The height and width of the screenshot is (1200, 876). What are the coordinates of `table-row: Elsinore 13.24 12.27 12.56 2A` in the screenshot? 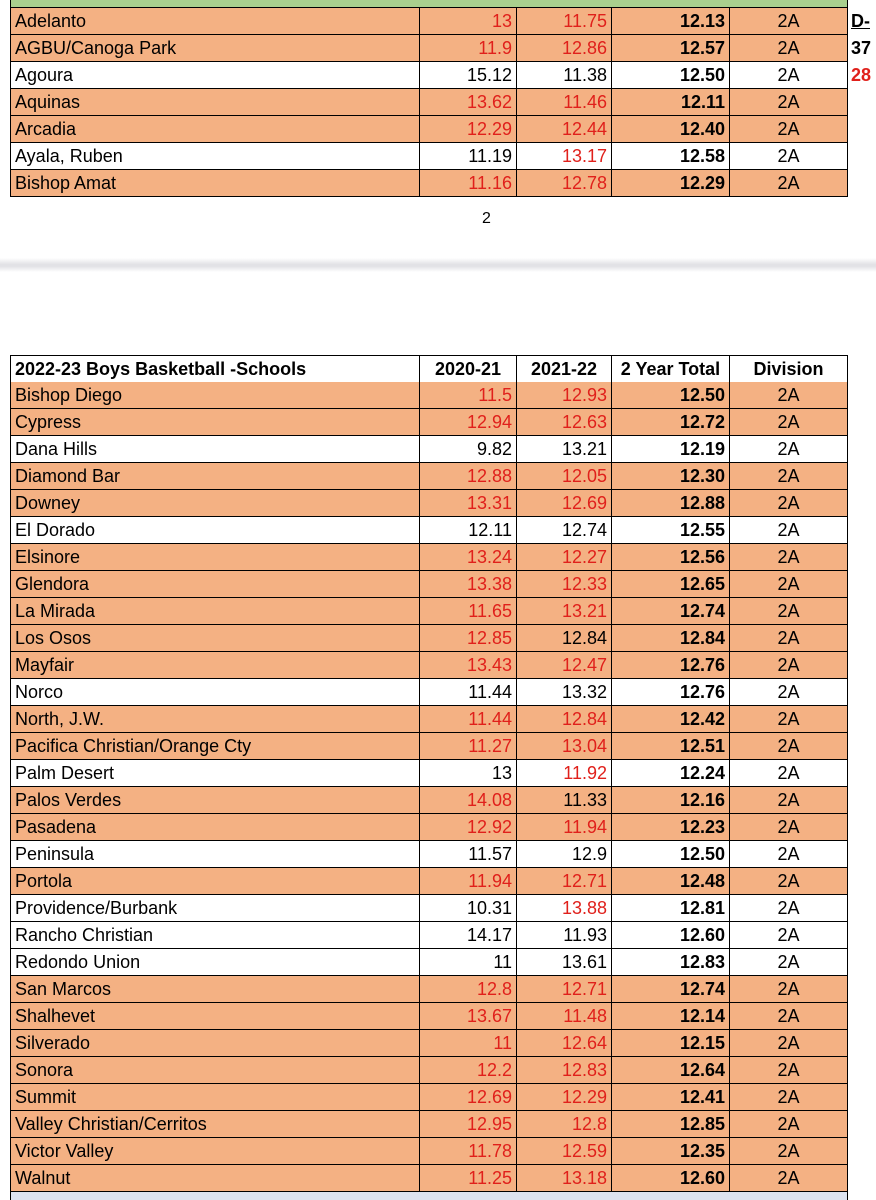 It's located at (429, 557).